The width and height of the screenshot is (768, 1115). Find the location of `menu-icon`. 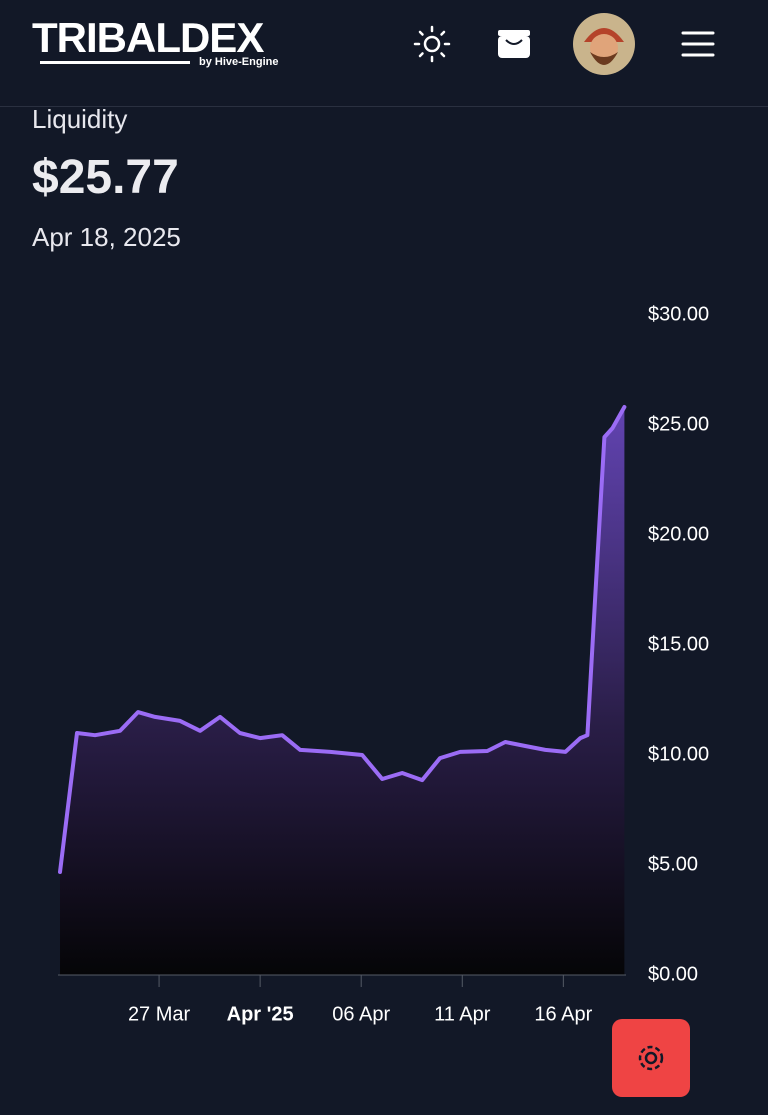

menu-icon is located at coordinates (698, 44).